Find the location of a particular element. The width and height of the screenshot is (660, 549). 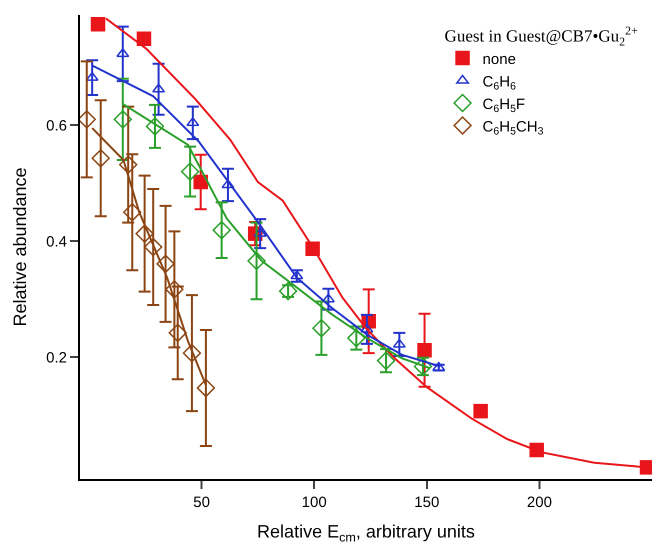

y-tick-label: 0.2 is located at coordinates (56, 357).